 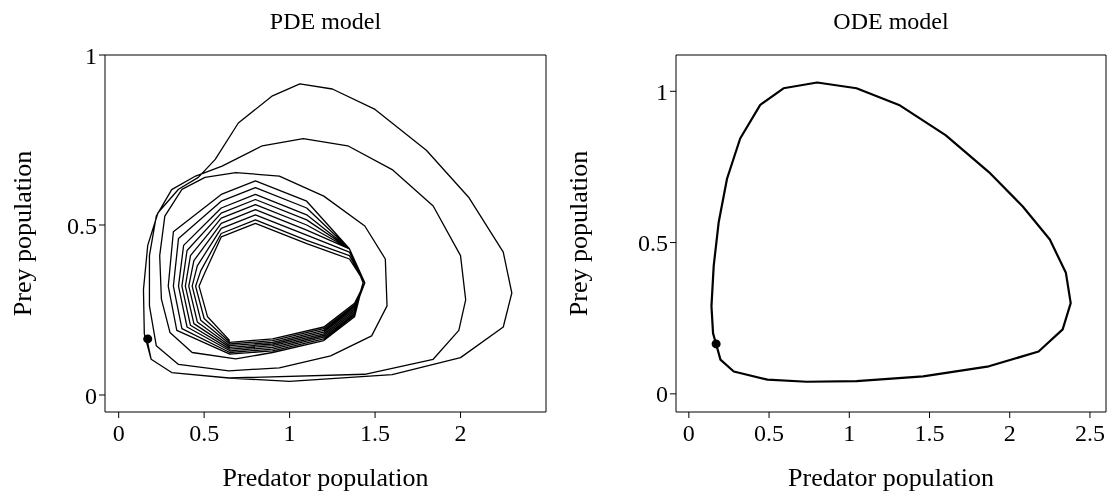 What do you see at coordinates (891, 21) in the screenshot?
I see `chart-title: ODE model` at bounding box center [891, 21].